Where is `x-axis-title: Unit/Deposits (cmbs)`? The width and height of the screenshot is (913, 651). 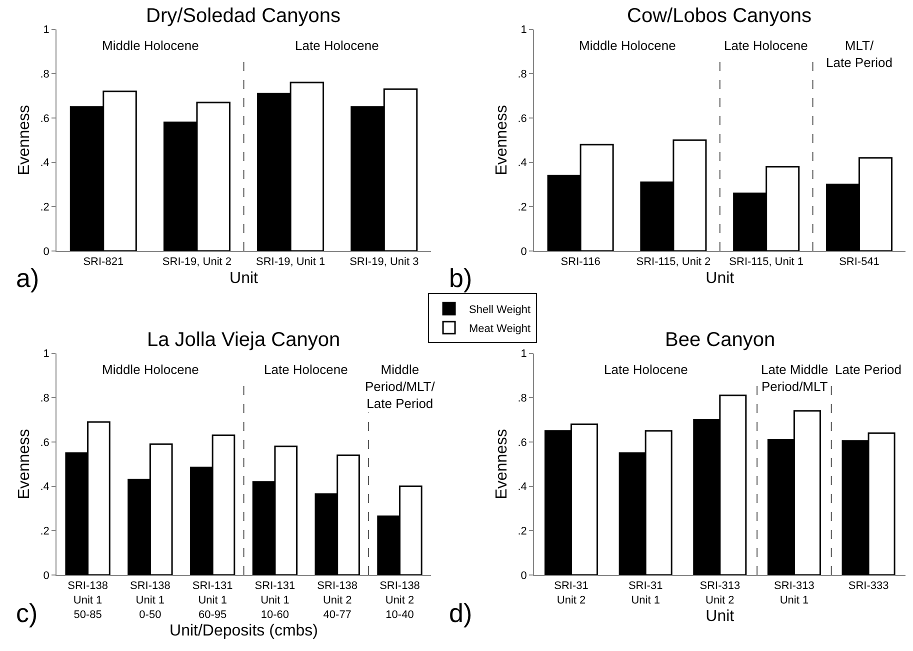 x-axis-title: Unit/Deposits (cmbs) is located at coordinates (244, 631).